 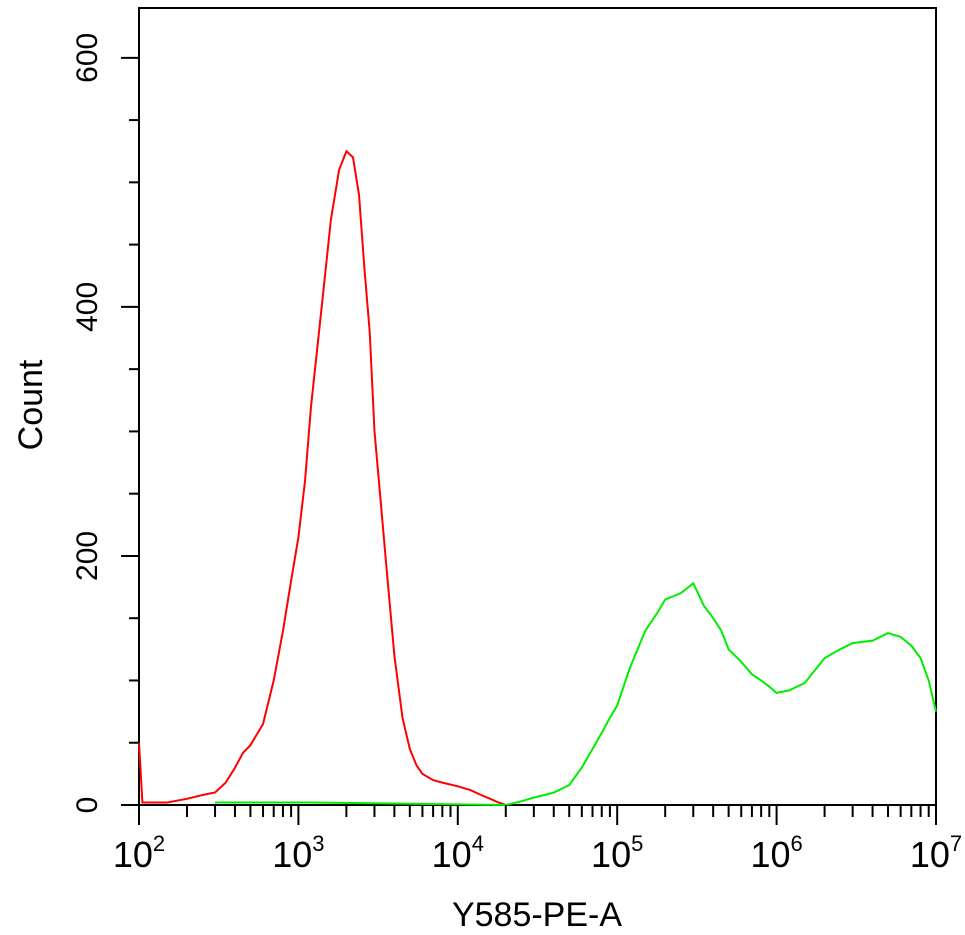 What do you see at coordinates (87, 805) in the screenshot?
I see `y-tick-label: 0` at bounding box center [87, 805].